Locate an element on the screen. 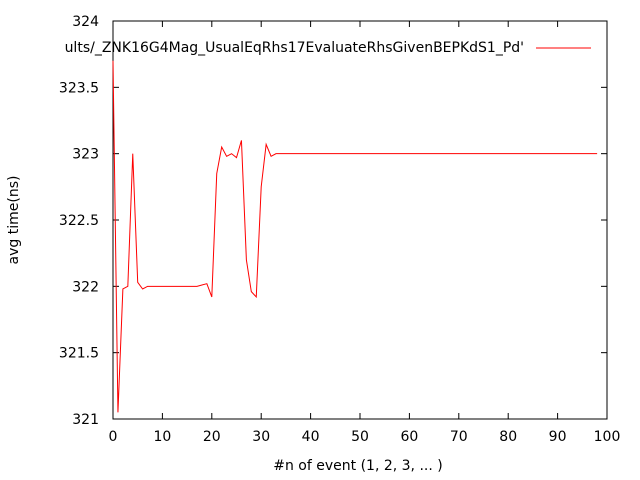 The width and height of the screenshot is (640, 480). y-axis-label: avg time(ns) is located at coordinates (14, 220).